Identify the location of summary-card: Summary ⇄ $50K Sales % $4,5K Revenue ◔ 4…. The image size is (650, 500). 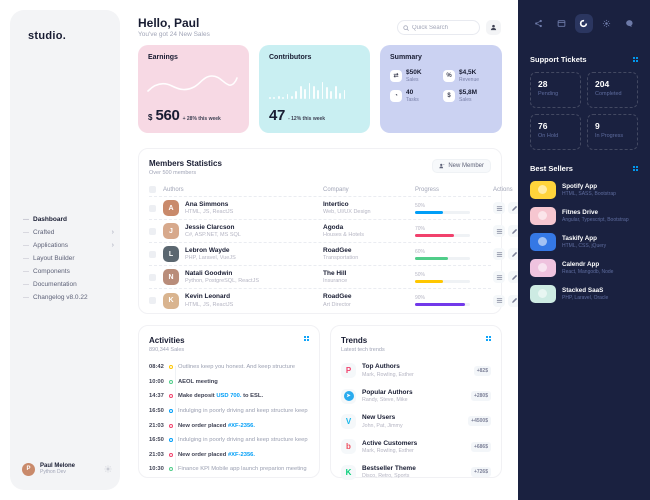
(441, 89).